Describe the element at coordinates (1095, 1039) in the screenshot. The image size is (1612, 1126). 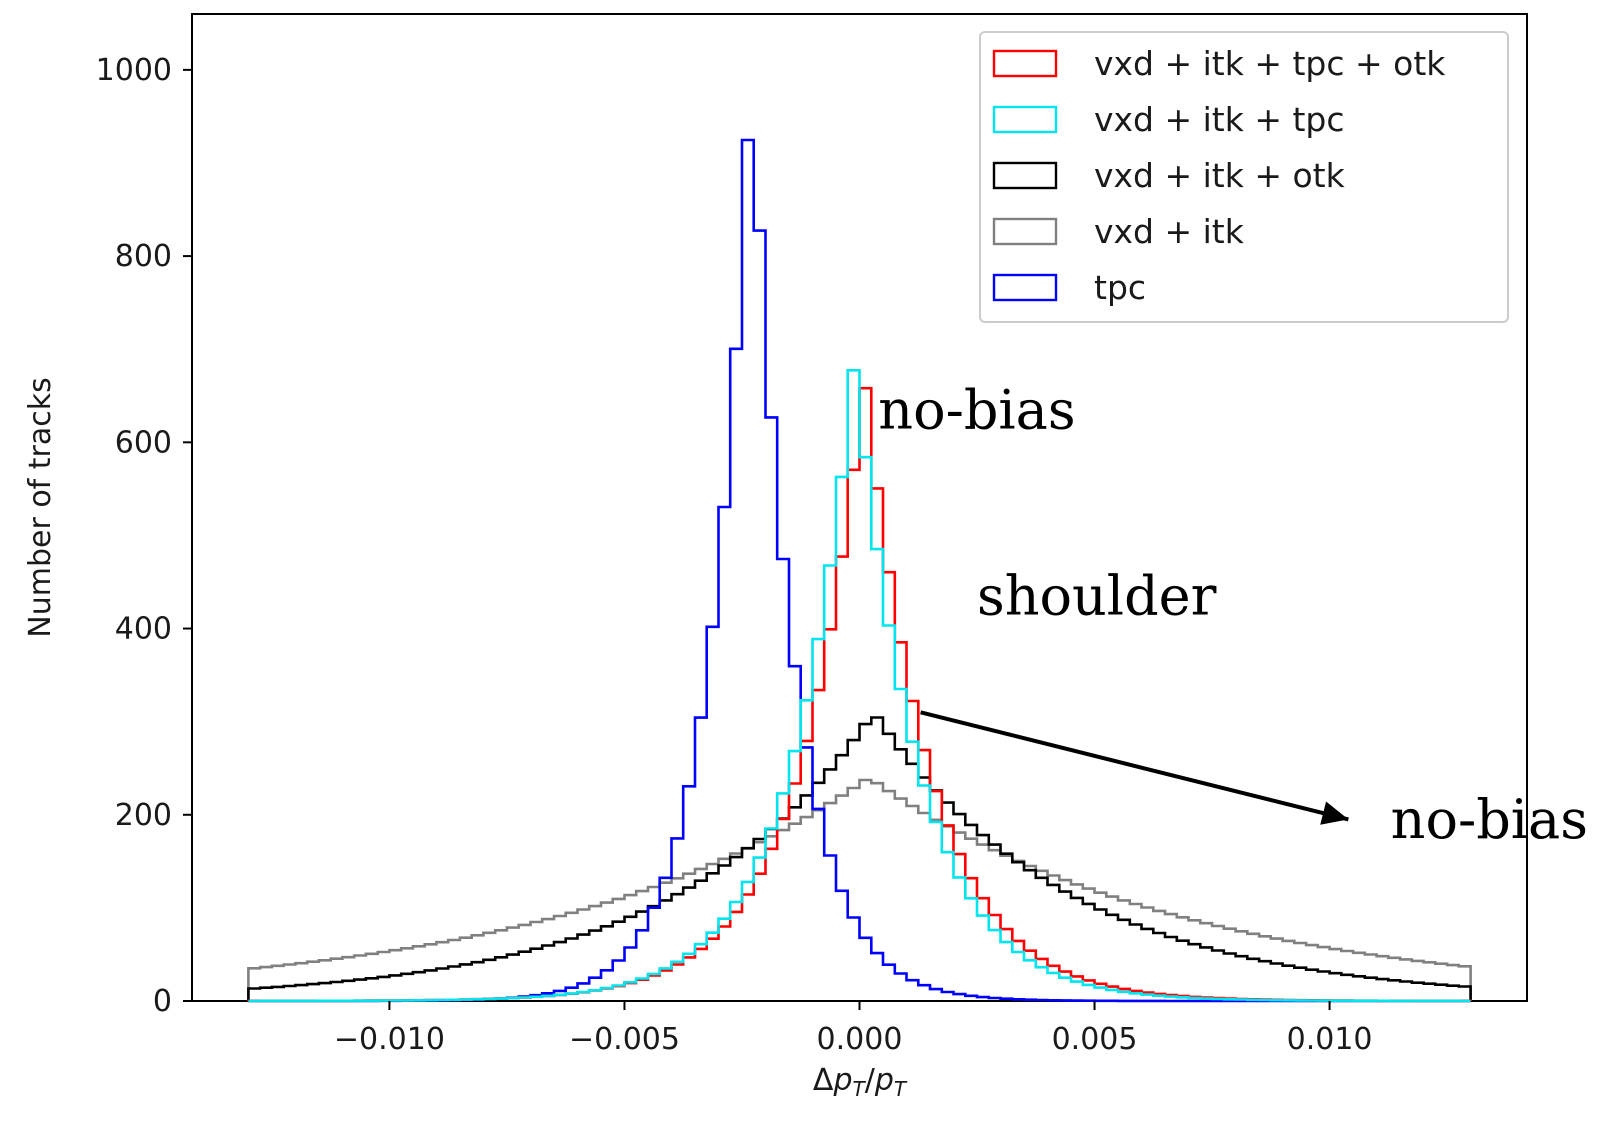
I see `x-tick-label: 0.005` at that location.